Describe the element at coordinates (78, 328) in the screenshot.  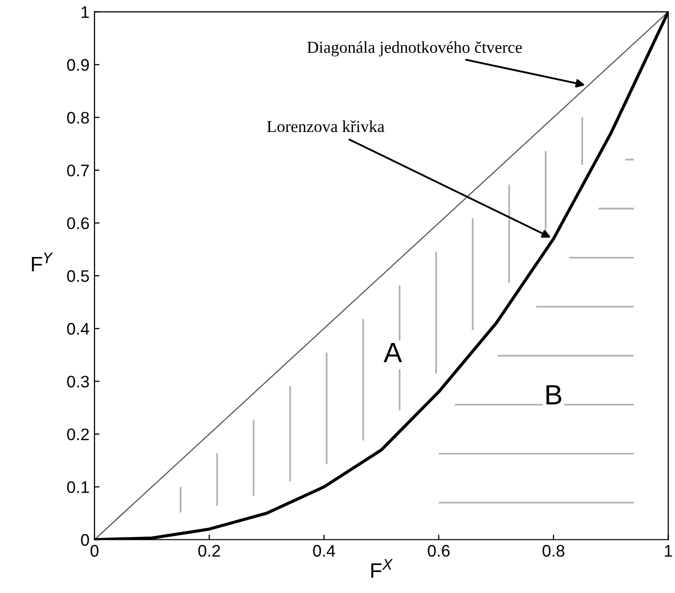
I see `y-tick-label: 0.4` at that location.